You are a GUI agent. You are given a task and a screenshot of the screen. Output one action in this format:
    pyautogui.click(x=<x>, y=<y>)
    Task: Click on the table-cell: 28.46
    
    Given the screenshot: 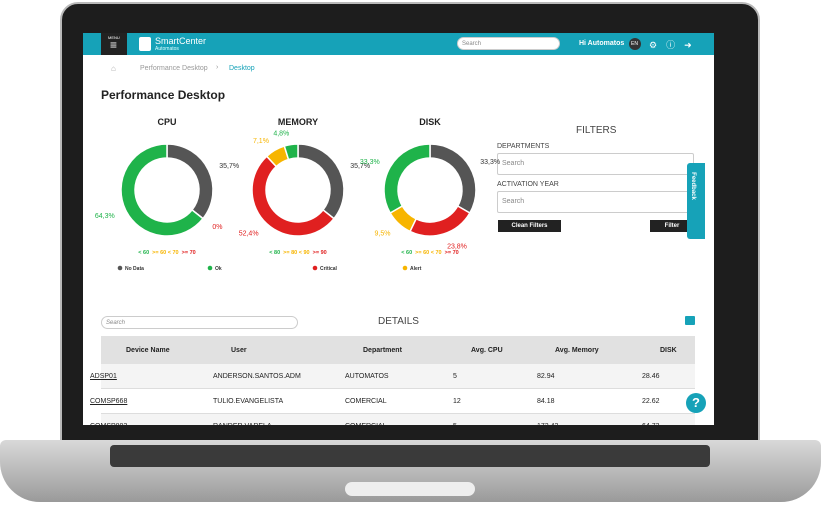 What is the action you would take?
    pyautogui.click(x=651, y=376)
    